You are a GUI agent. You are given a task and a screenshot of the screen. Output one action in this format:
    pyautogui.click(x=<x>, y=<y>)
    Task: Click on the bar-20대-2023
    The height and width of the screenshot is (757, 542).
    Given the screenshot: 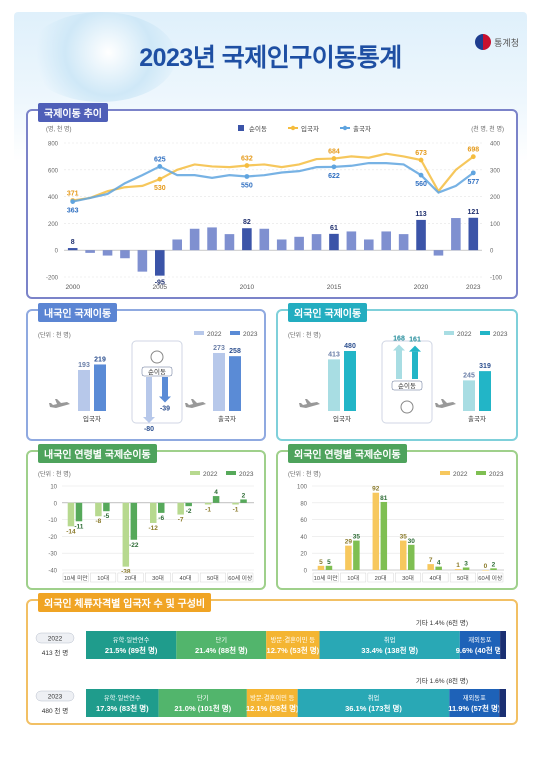 What is the action you would take?
    pyautogui.click(x=134, y=521)
    